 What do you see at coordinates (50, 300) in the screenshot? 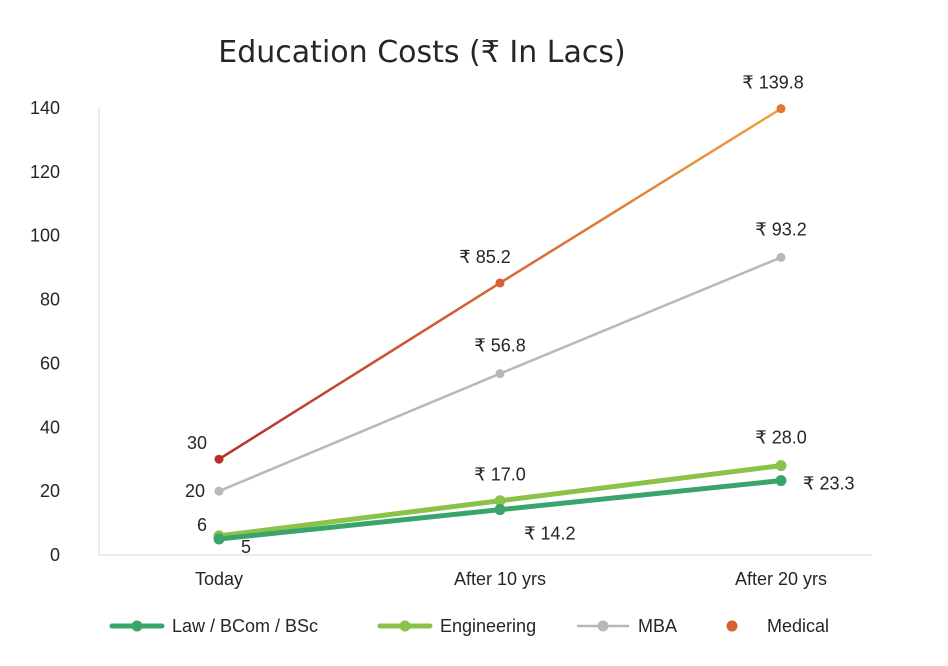
I see `y-tick-label: 80` at bounding box center [50, 300].